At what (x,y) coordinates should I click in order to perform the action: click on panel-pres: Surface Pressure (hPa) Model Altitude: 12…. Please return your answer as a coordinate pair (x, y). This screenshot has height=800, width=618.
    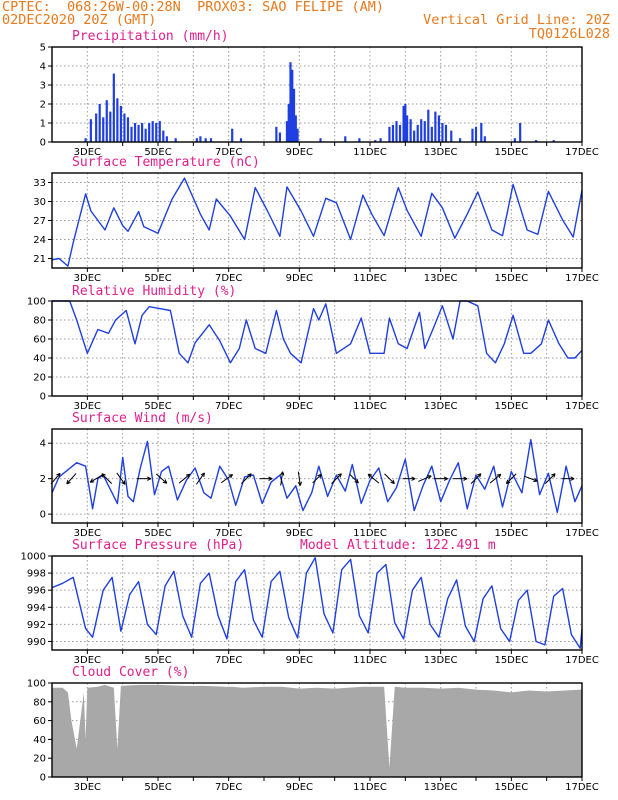
    Looking at the image, I should click on (310, 602).